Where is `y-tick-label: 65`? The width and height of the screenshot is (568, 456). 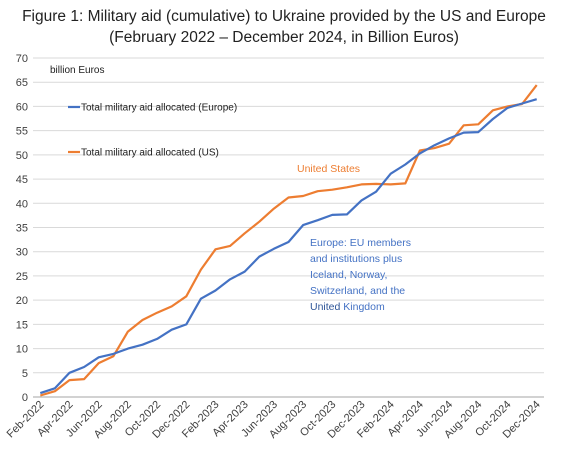
y-tick-label: 65 is located at coordinates (22, 83).